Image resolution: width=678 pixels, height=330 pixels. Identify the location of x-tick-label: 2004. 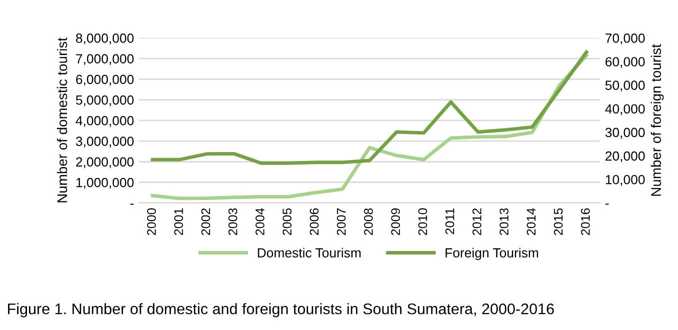
(260, 221).